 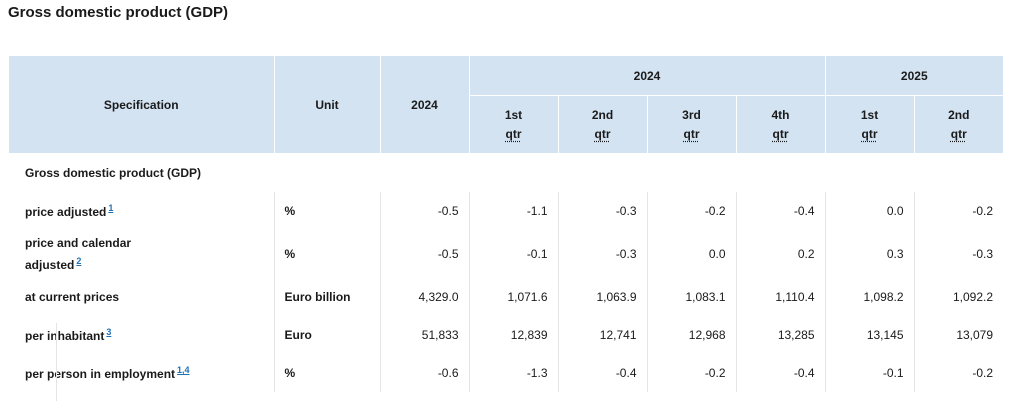 What do you see at coordinates (780, 297) in the screenshot?
I see `cell-value: 1,110.4` at bounding box center [780, 297].